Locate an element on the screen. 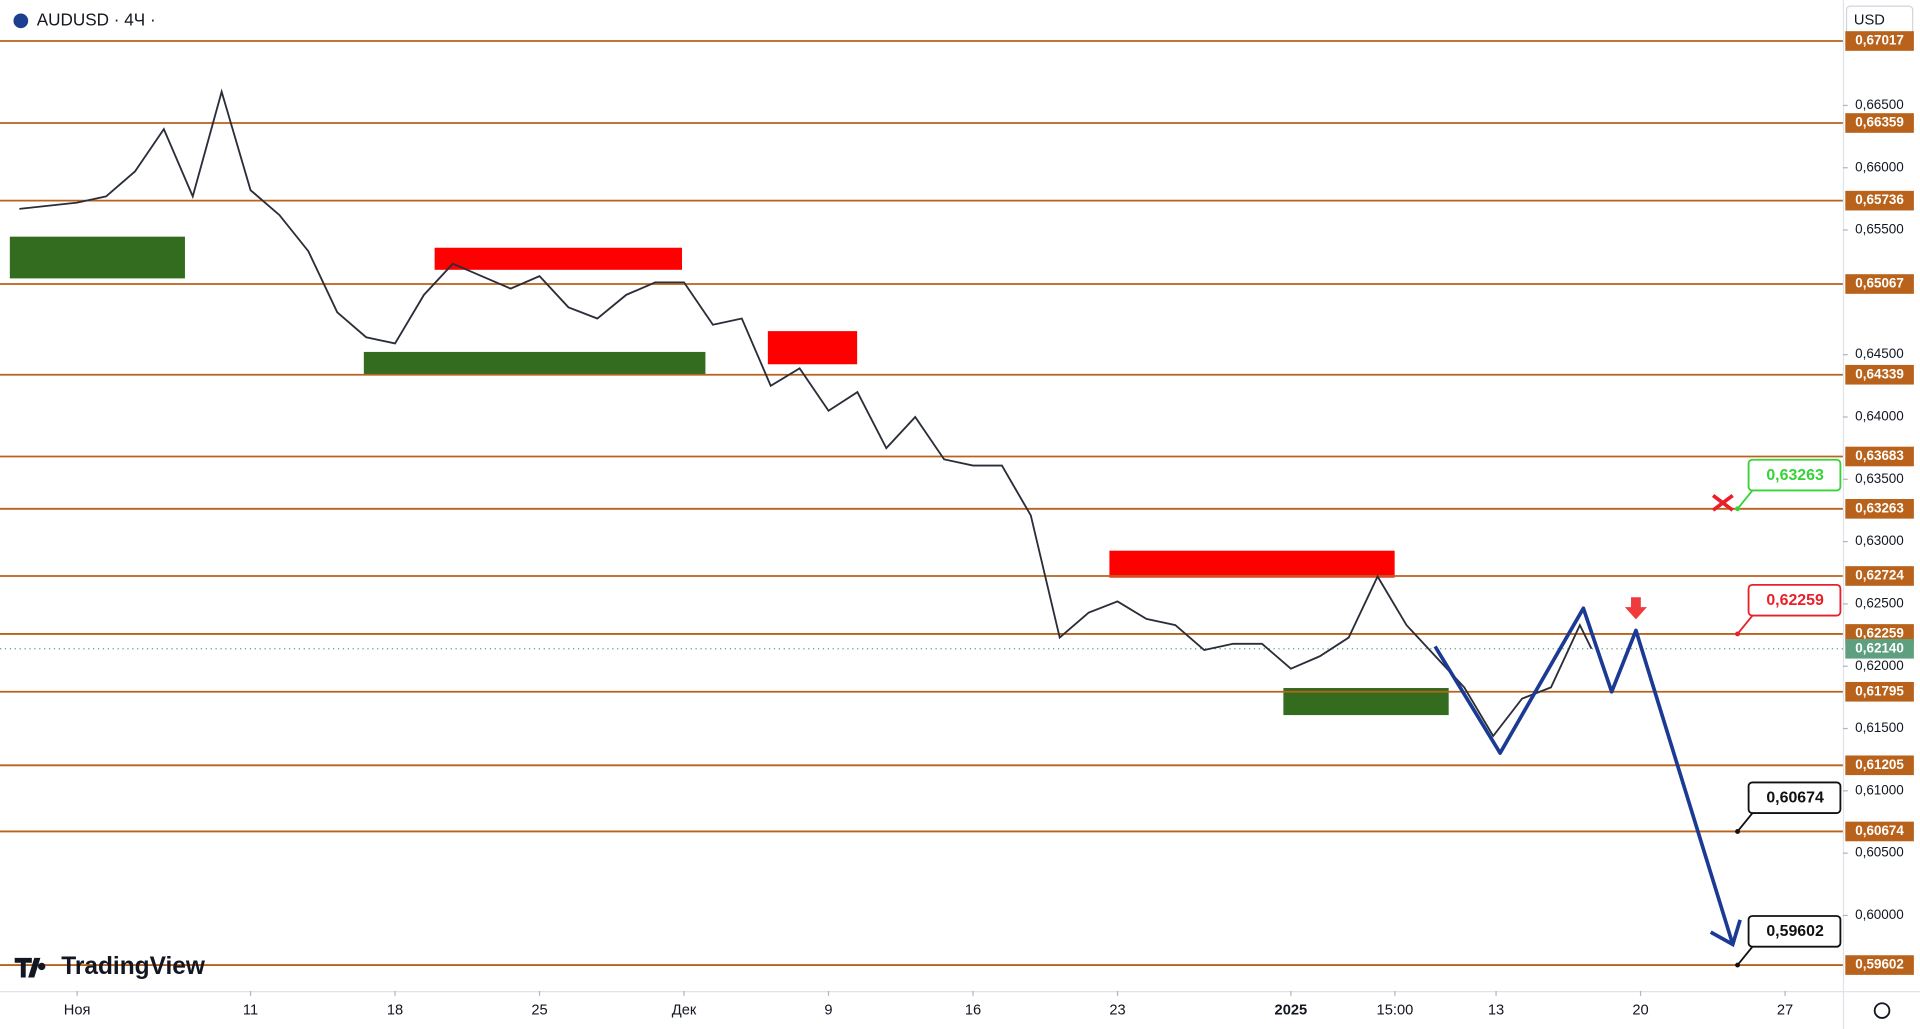 This screenshot has width=1920, height=1029. y-tick-label: 0,63000 is located at coordinates (1879, 540).